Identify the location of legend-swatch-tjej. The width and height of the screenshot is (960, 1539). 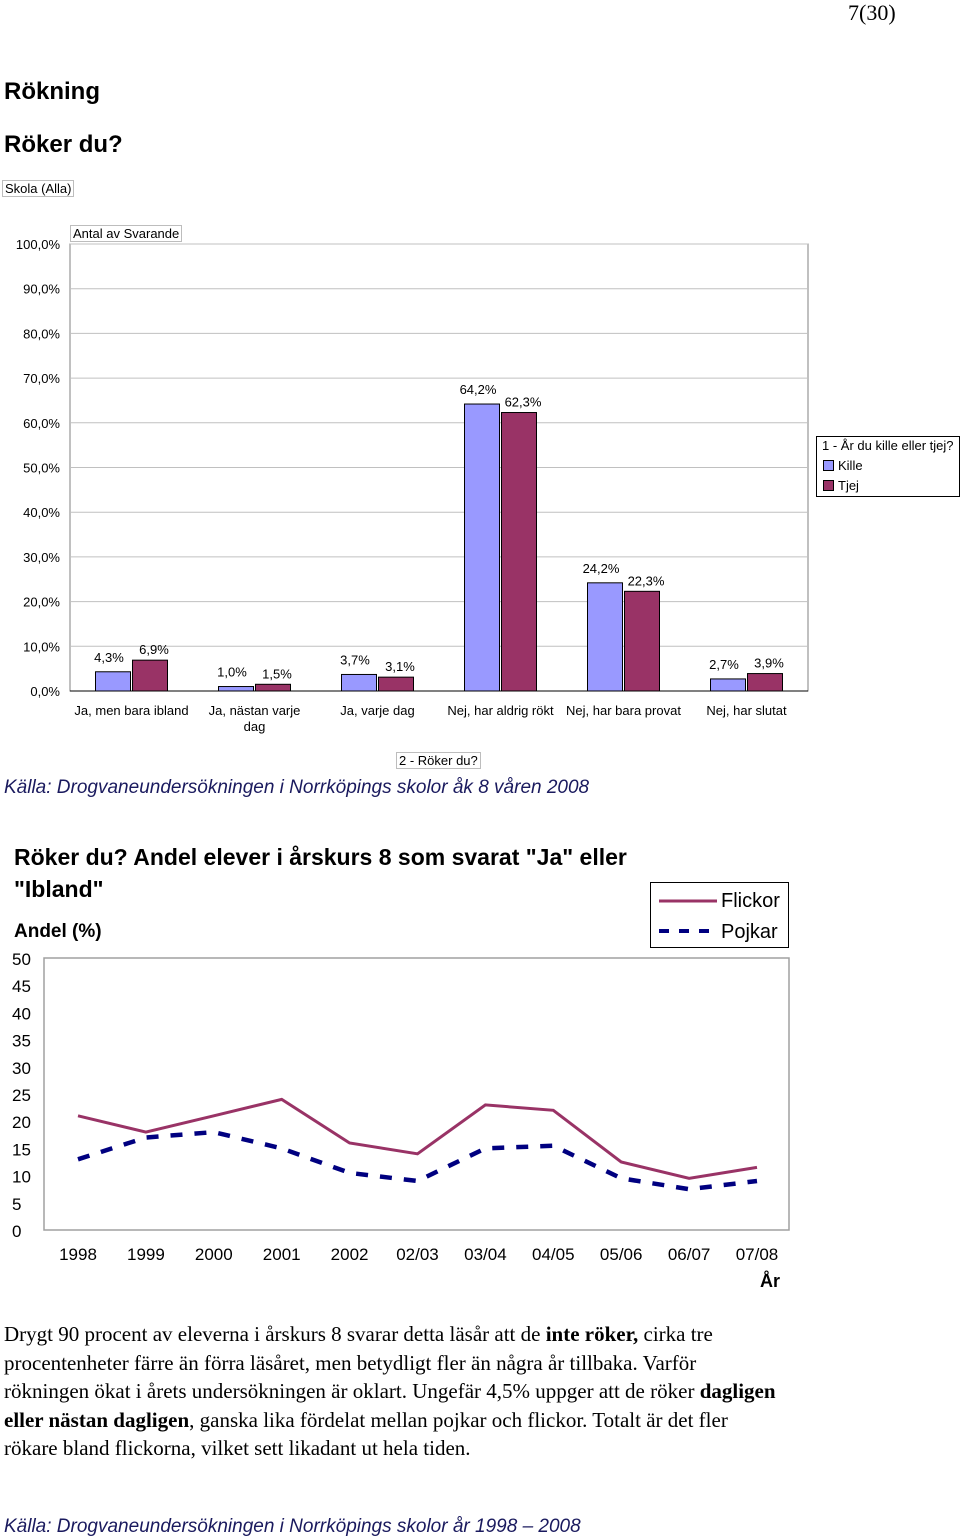
(828, 485).